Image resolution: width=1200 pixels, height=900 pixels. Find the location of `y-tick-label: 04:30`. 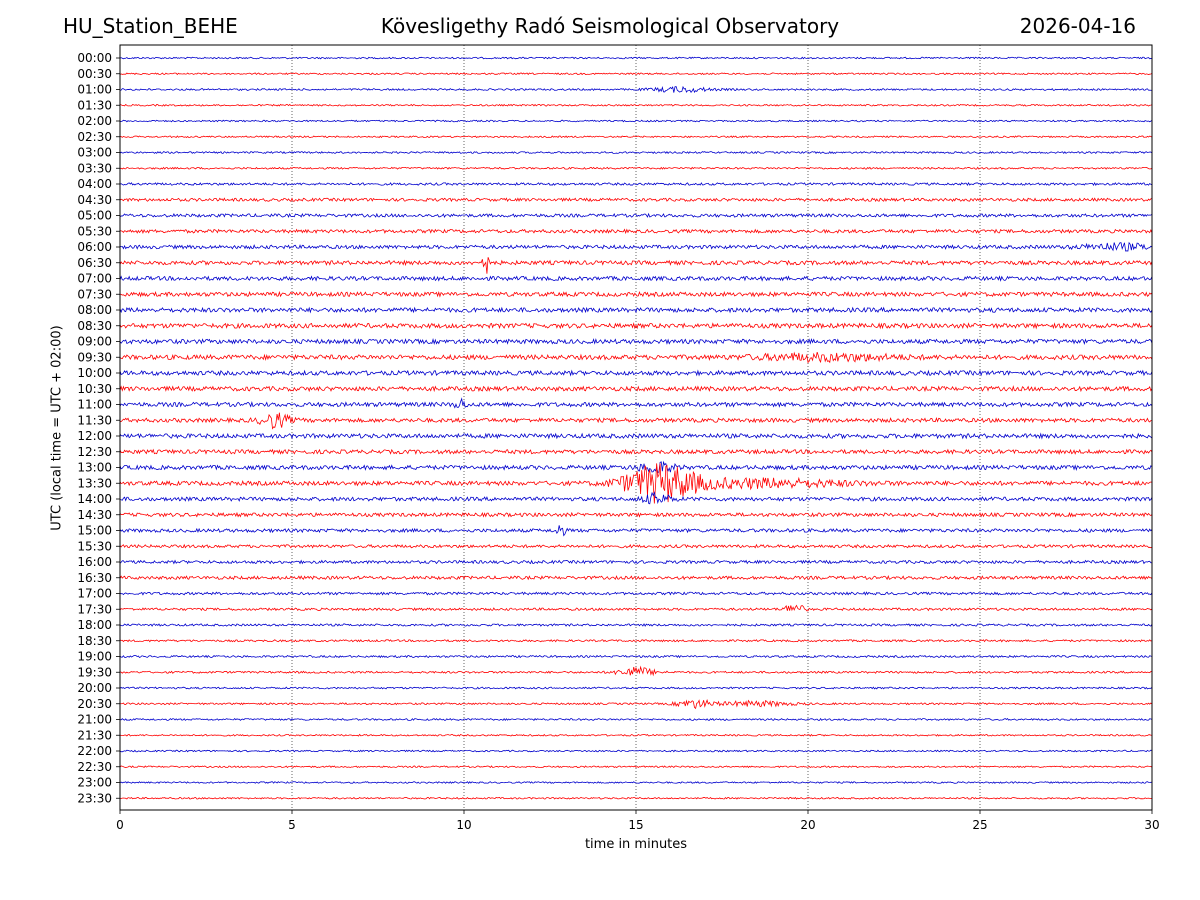

y-tick-label: 04:30 is located at coordinates (94, 200).